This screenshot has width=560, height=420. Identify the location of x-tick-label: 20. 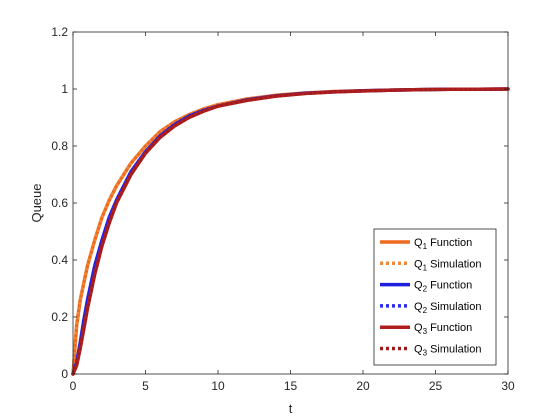
(363, 386).